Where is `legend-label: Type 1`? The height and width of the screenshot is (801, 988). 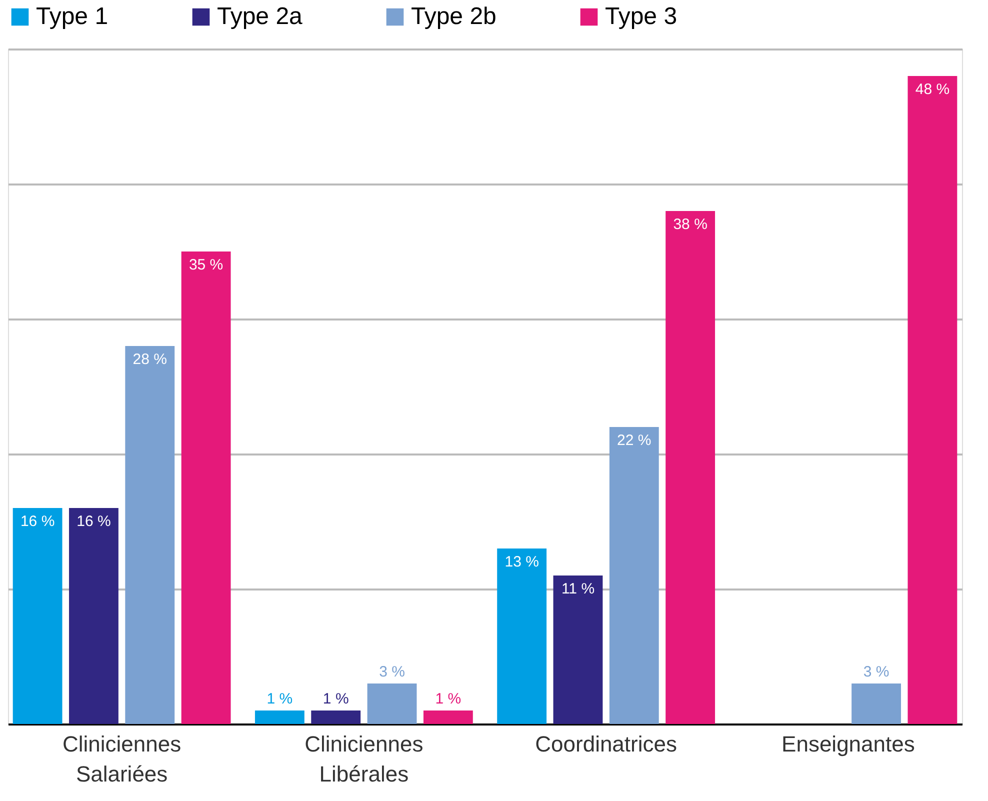 legend-label: Type 1 is located at coordinates (72, 16).